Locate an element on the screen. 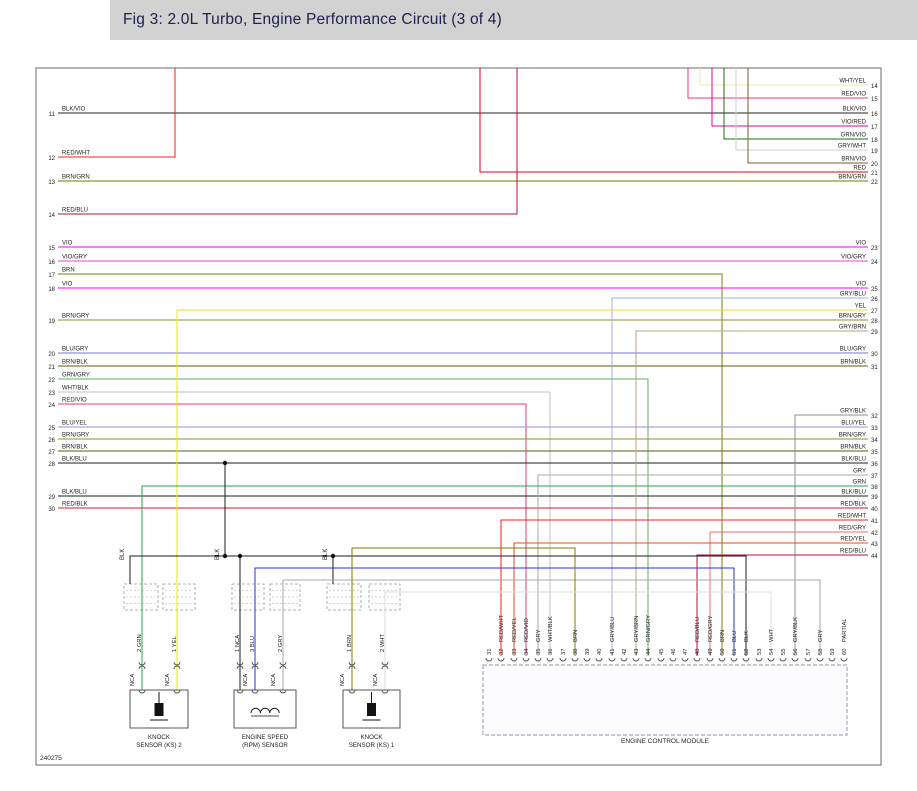 Image resolution: width=917 pixels, height=791 pixels. ecm-pin-number: 44 is located at coordinates (649, 651).